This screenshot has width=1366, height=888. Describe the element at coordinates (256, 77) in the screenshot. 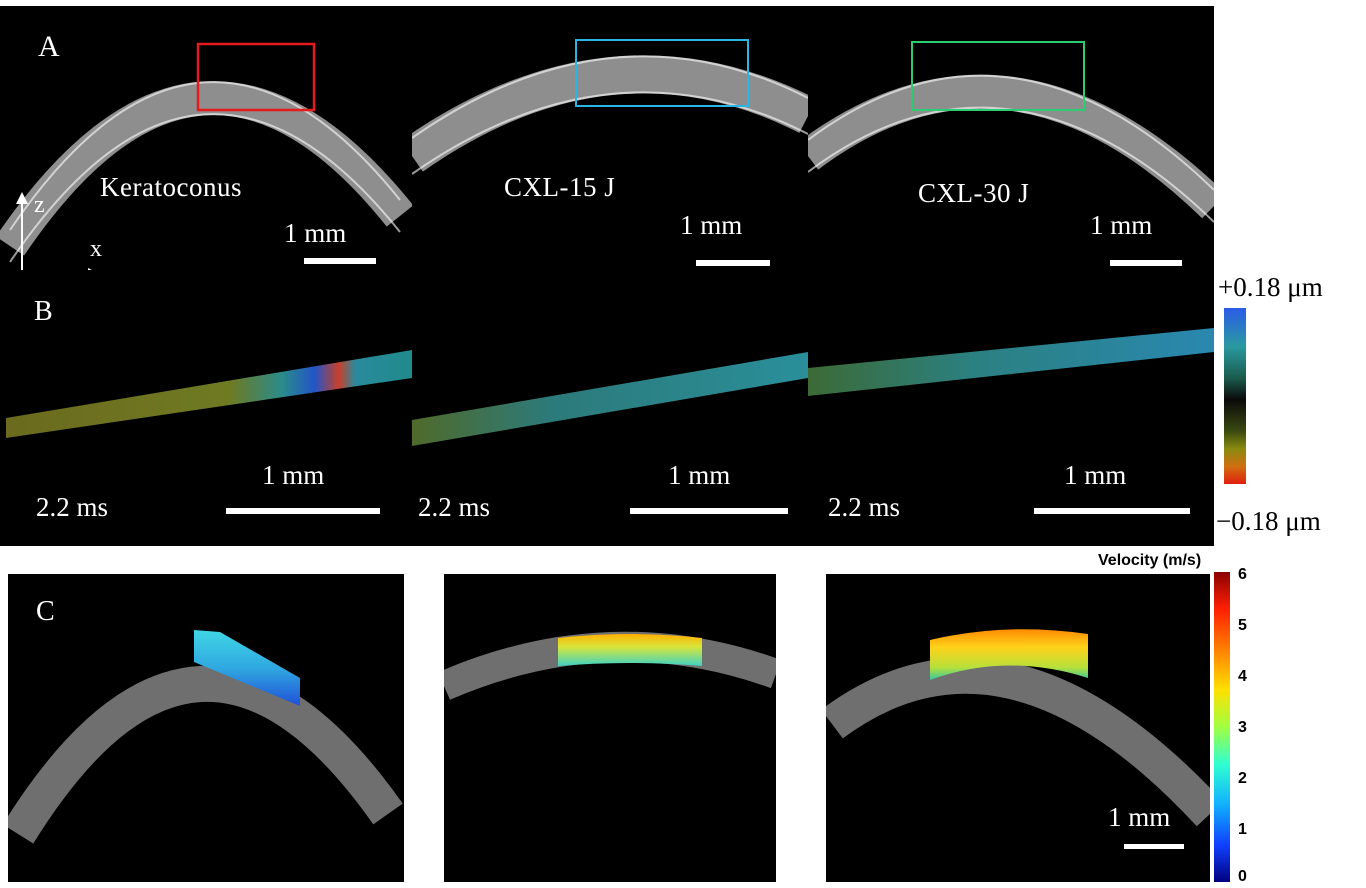

I see `roi-box-red` at that location.